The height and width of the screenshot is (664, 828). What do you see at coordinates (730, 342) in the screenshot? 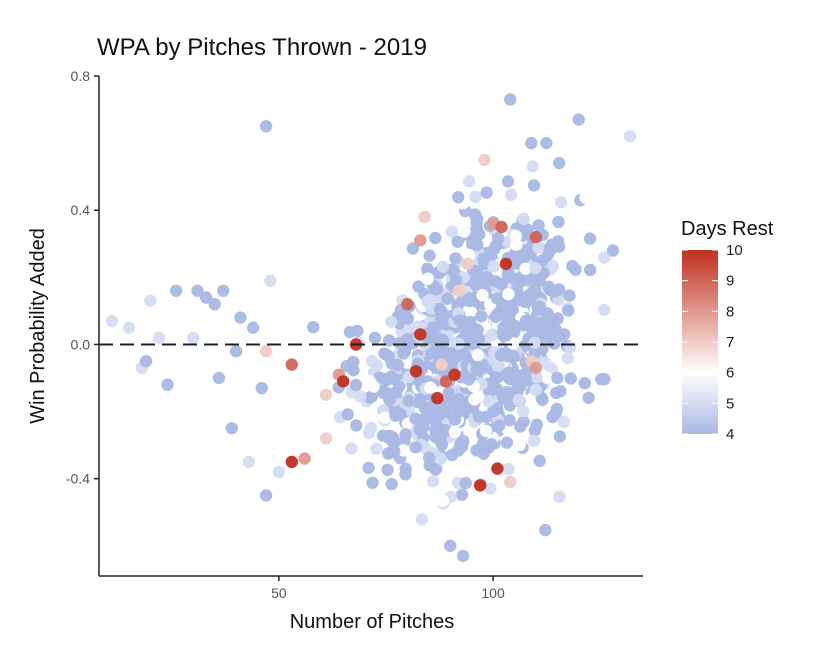
I see `legend-tick-label: 7` at bounding box center [730, 342].